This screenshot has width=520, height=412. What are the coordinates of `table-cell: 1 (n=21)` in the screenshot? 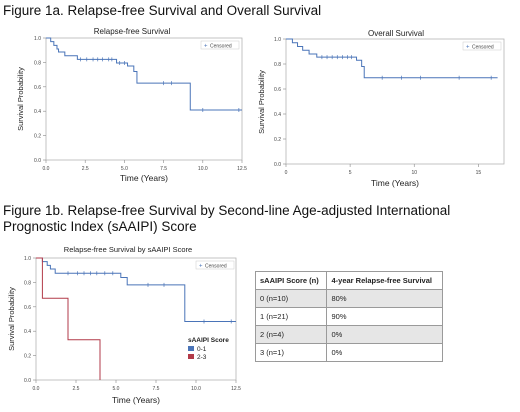 It's located at (291, 316).